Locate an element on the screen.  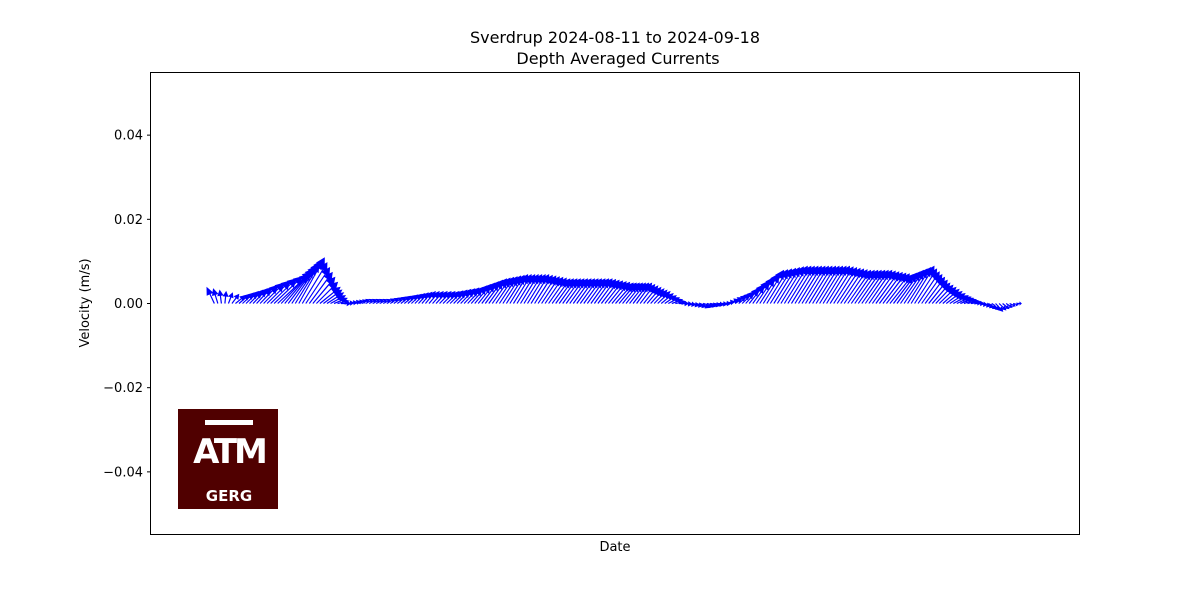
y-tick-label: 0.04 is located at coordinates (128, 136).